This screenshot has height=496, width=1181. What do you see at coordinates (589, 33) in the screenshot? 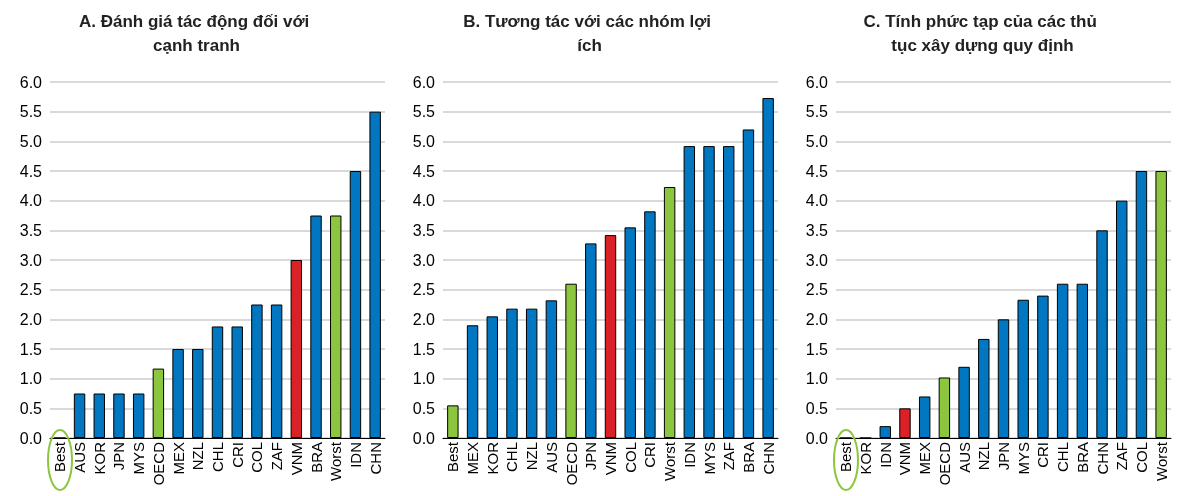
I see `chart-title: B. Tương tác với các nhóm lợi ích` at bounding box center [589, 33].